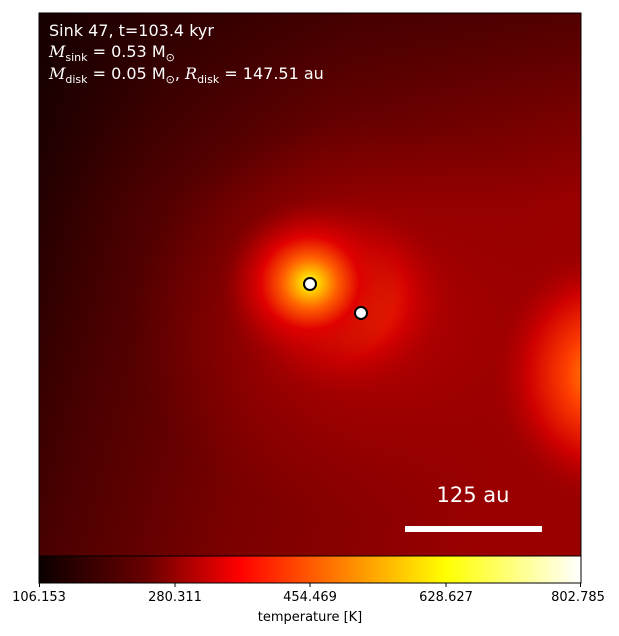 This screenshot has height=636, width=619. What do you see at coordinates (310, 597) in the screenshot?
I see `colorbar-tick-label: 454.469` at bounding box center [310, 597].